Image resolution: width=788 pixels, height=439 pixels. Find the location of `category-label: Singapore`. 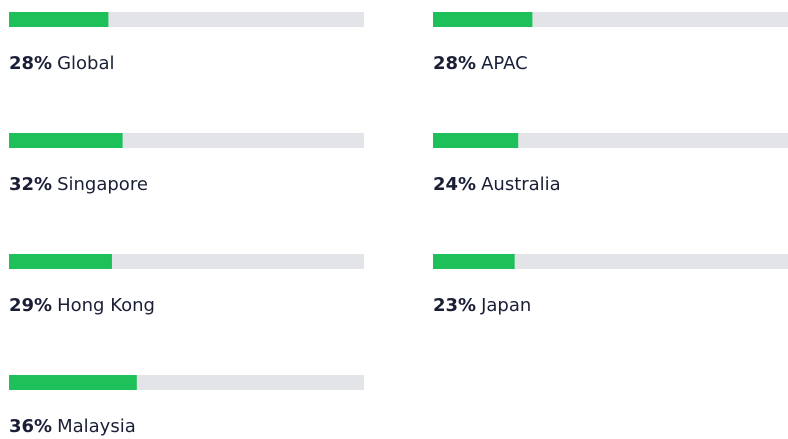

category-label: Singapore is located at coordinates (102, 184).